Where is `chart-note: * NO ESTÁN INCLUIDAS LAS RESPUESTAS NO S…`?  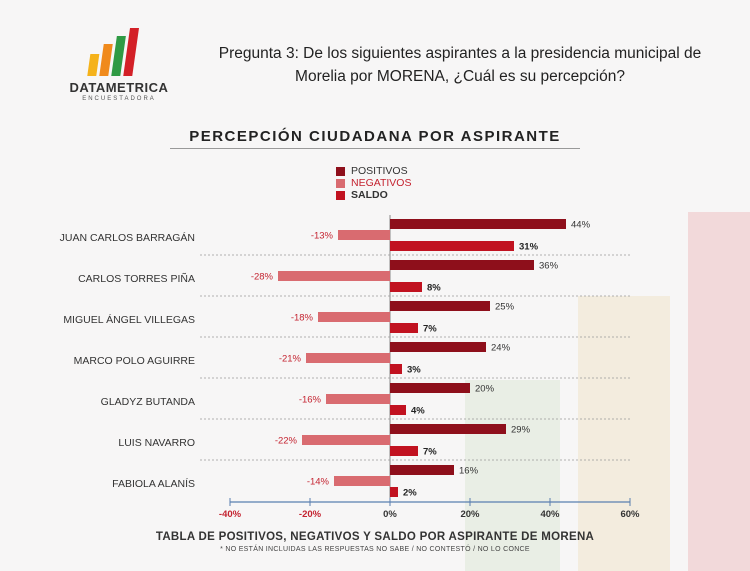
chart-note: * NO ESTÁN INCLUIDAS LAS RESPUESTAS NO S… is located at coordinates (375, 549).